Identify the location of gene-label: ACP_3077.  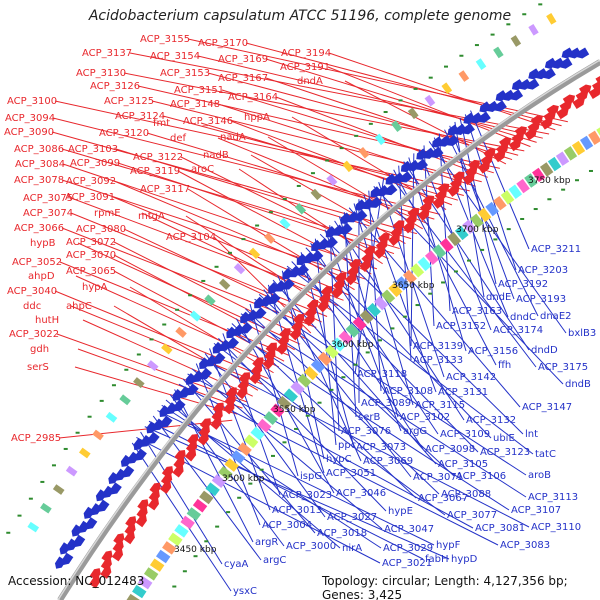
(472, 515).